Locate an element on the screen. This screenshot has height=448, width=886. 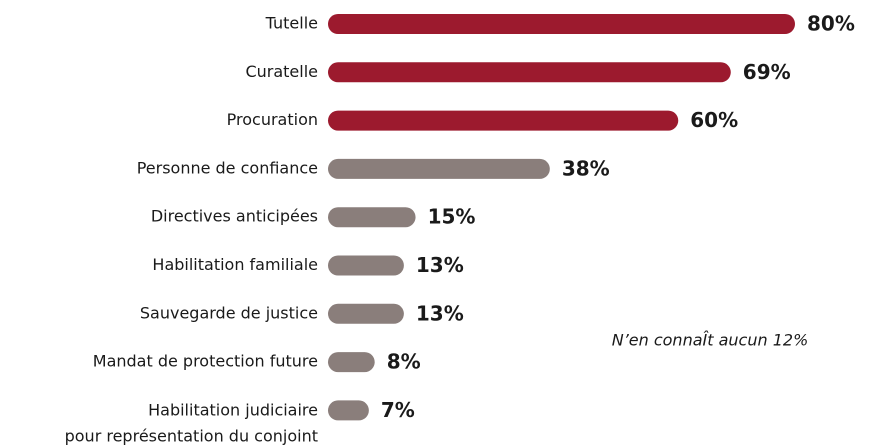
value-label: 60% is located at coordinates (714, 120).